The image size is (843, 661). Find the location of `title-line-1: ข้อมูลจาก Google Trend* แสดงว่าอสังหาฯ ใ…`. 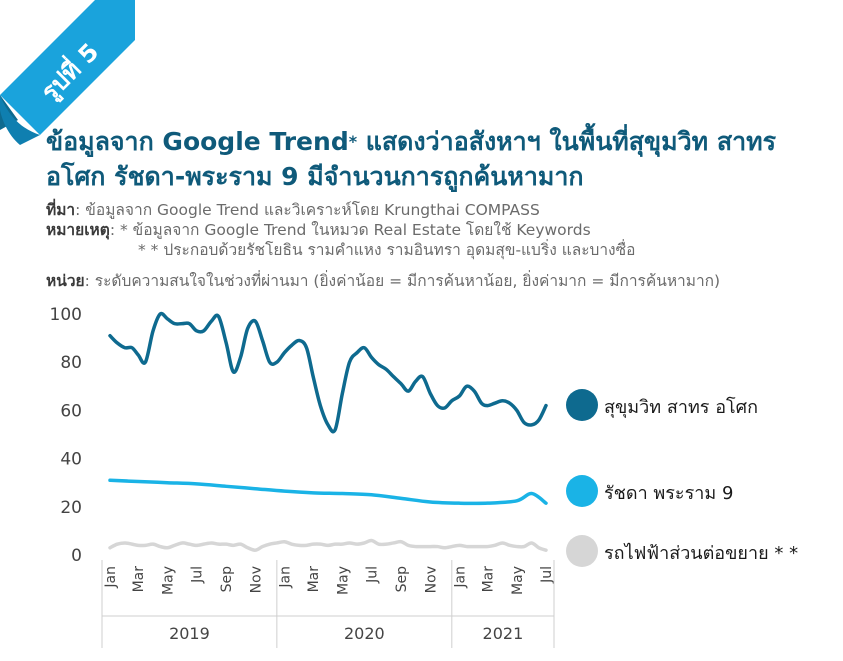

title-line-1: ข้อมูลจาก Google Trend* แสดงว่าอสังหาฯ ใ… is located at coordinates (411, 141).